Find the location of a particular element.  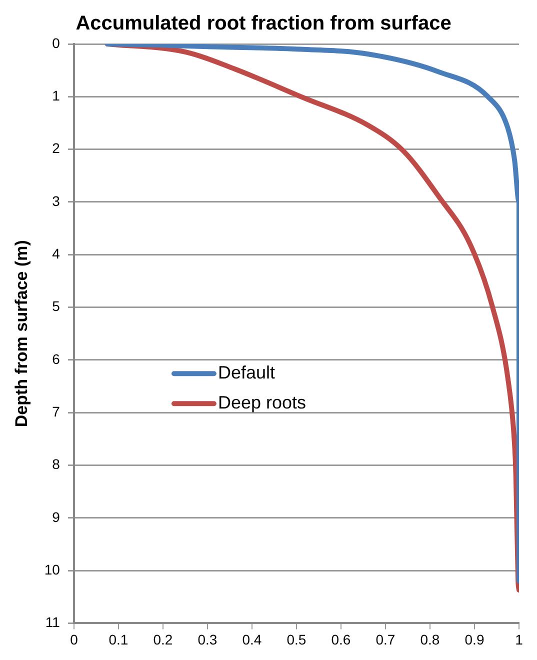

y-tick-label: 5 is located at coordinates (56, 306).